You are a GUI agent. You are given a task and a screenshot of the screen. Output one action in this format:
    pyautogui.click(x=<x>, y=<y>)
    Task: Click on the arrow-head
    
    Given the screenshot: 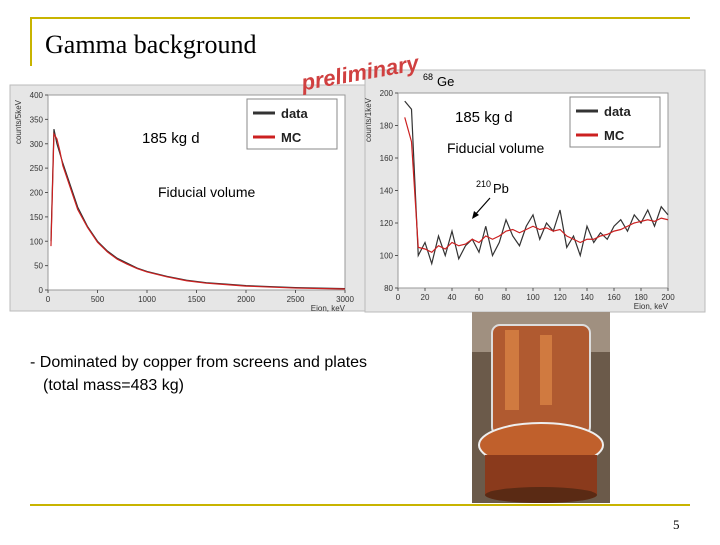 What is the action you would take?
    pyautogui.click(x=475, y=215)
    